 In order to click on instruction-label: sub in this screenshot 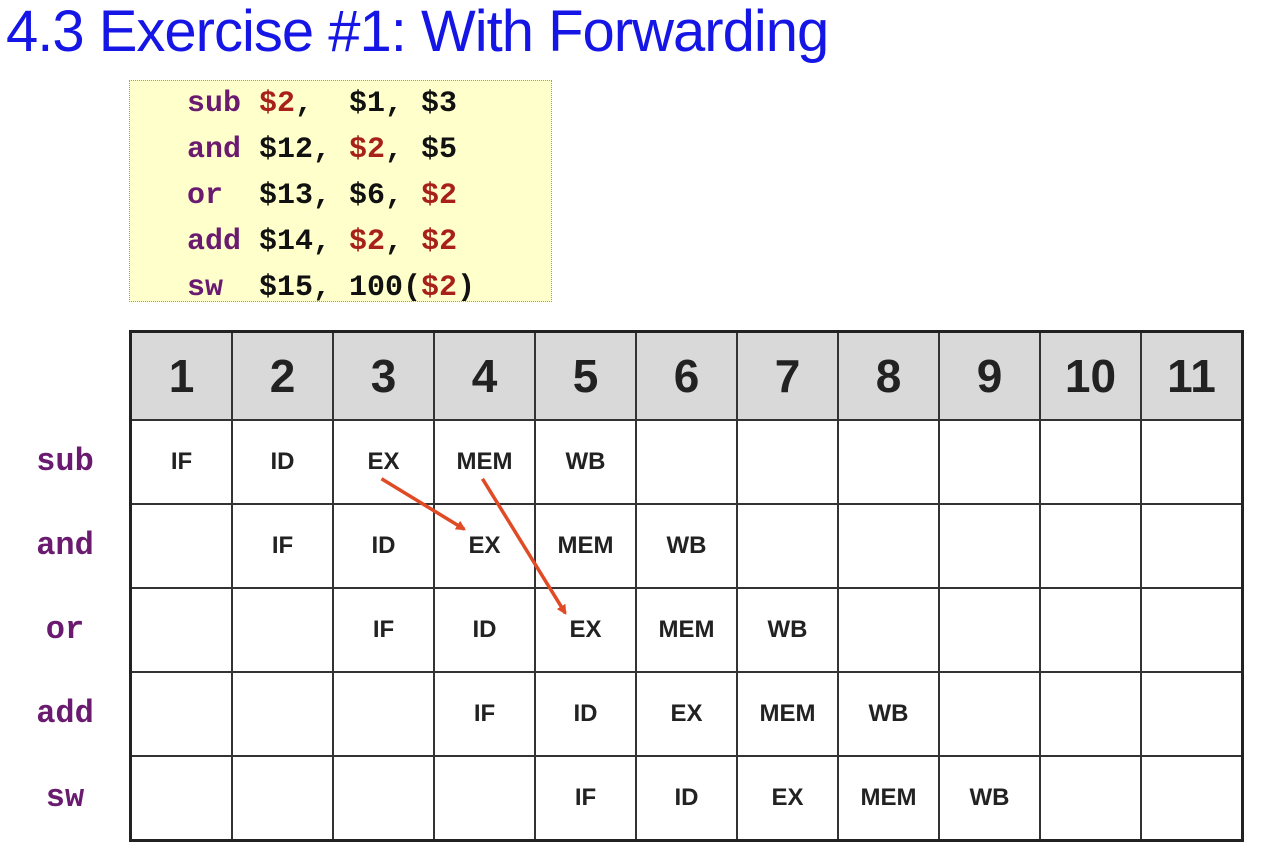, I will do `click(65, 461)`.